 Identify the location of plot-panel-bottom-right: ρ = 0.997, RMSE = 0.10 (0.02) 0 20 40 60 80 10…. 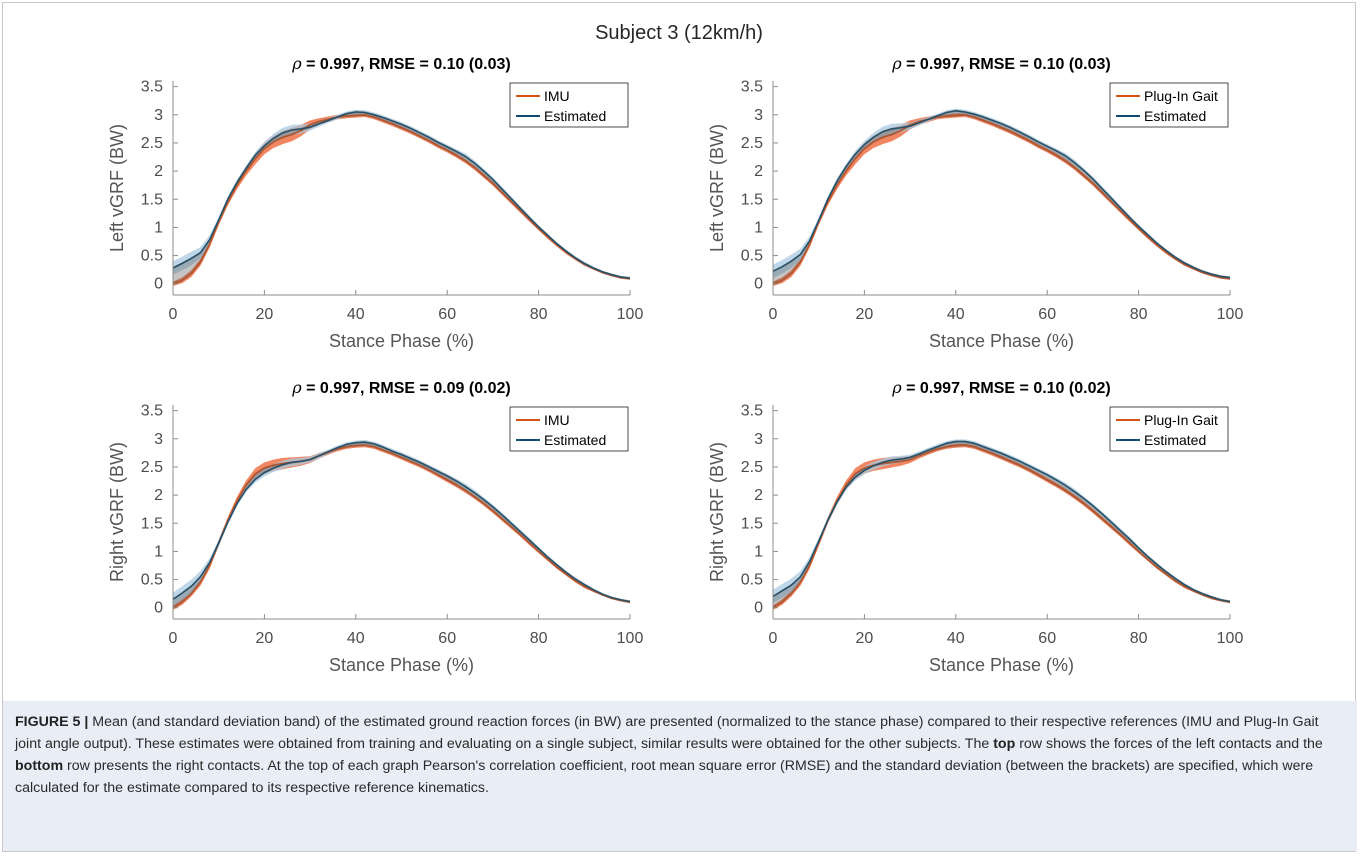
(975, 526).